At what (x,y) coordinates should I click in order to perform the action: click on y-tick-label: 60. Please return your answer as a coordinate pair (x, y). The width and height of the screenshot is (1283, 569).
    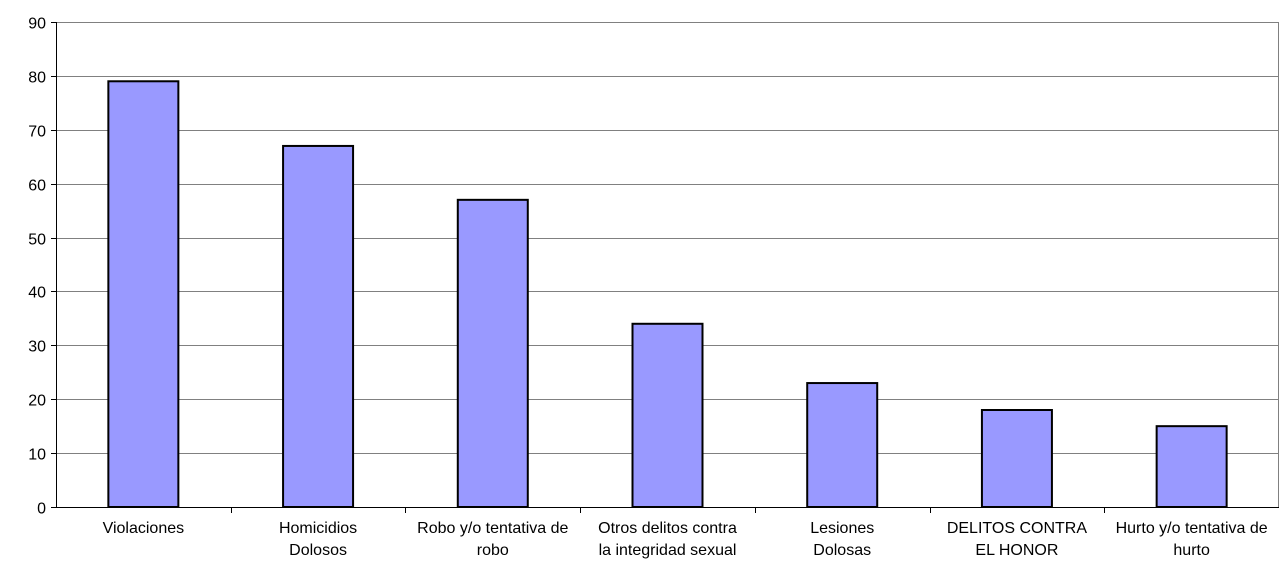
    Looking at the image, I should click on (37, 186).